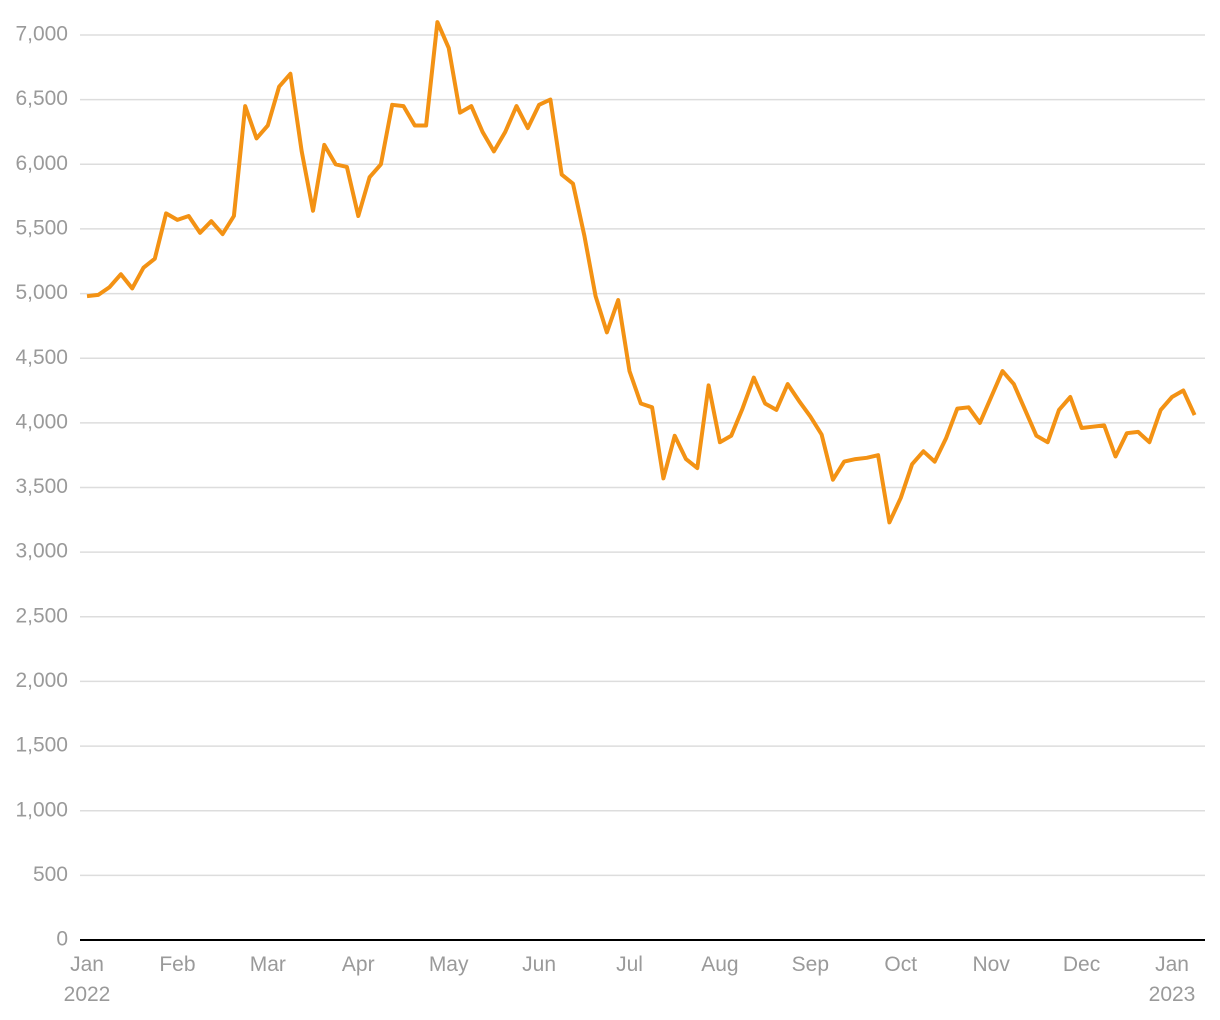 The image size is (1220, 1020). What do you see at coordinates (1172, 979) in the screenshot?
I see `x-tick-label: Jan 2023` at bounding box center [1172, 979].